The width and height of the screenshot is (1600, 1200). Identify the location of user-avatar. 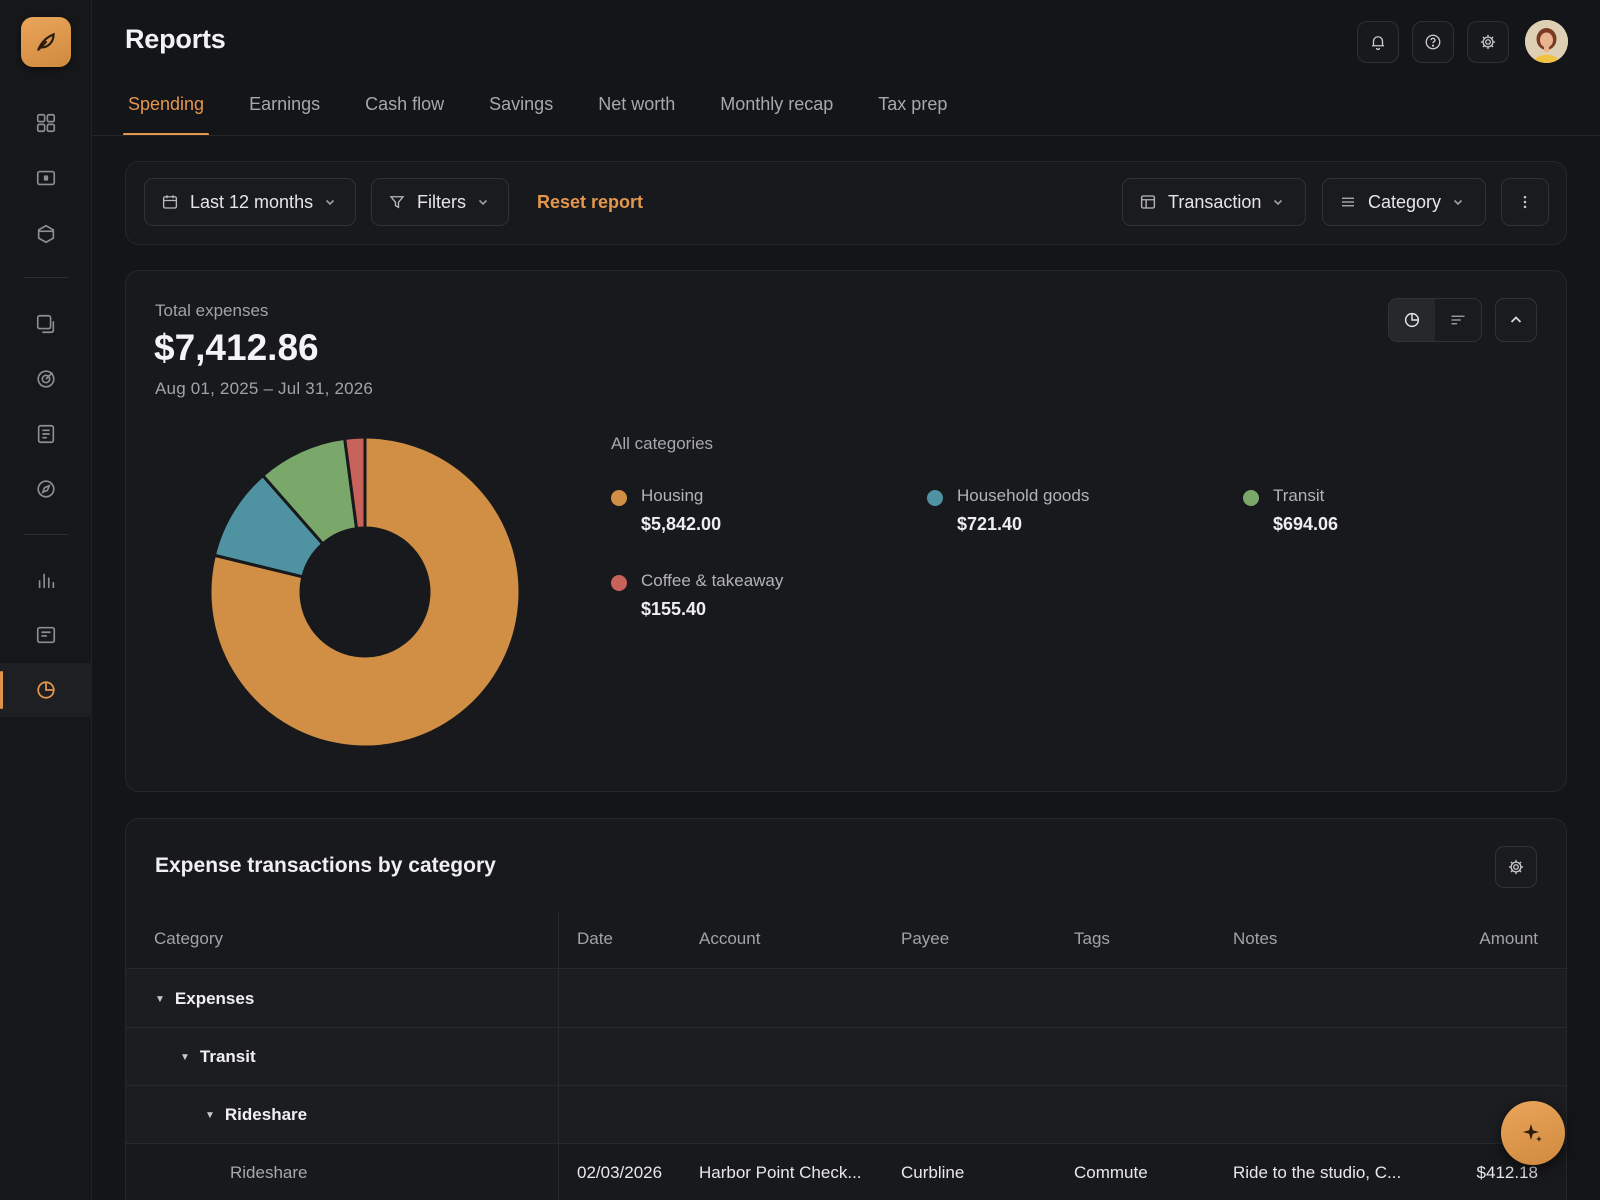
(1546, 41).